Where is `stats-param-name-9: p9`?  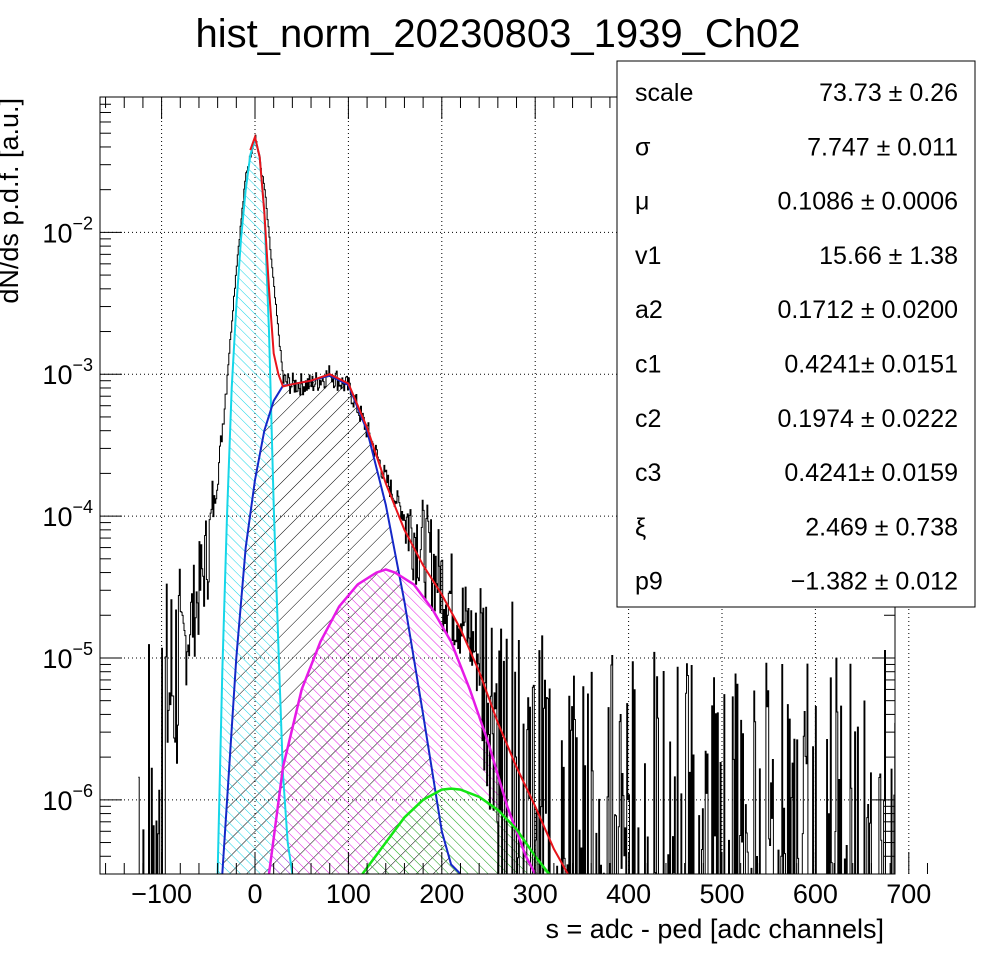
stats-param-name-9: p9 is located at coordinates (649, 582).